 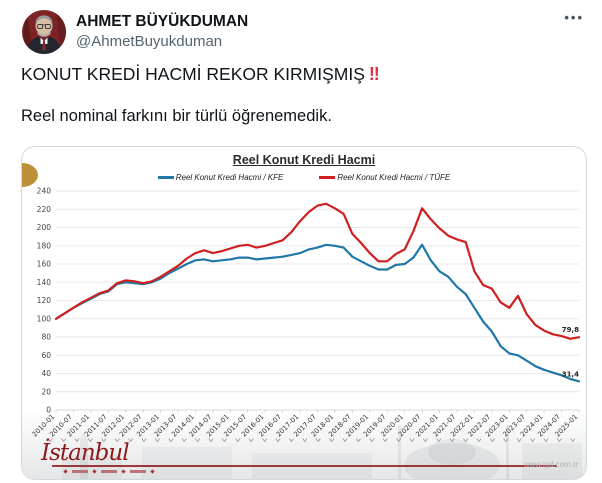 What do you see at coordinates (570, 374) in the screenshot?
I see `svg-text: 31,4` at bounding box center [570, 374].